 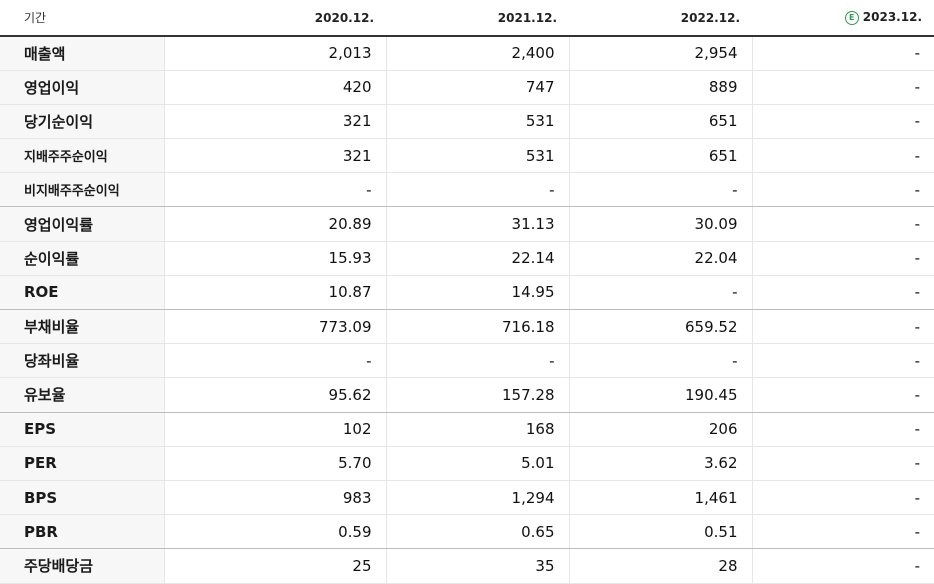 I want to click on table-row: EPS 102 168 206-, so click(x=467, y=429).